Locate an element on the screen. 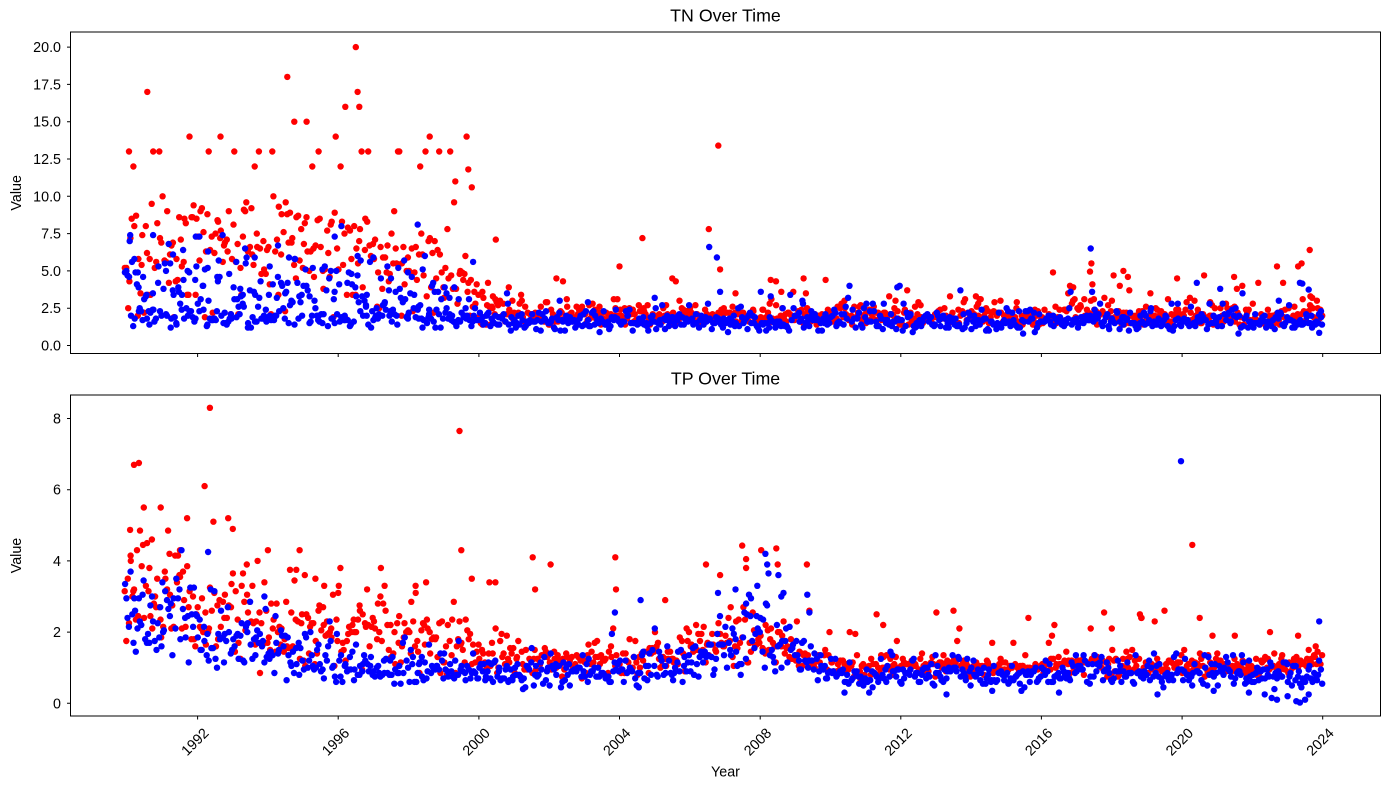 The height and width of the screenshot is (795, 1389). svg-text: Year is located at coordinates (725, 773).